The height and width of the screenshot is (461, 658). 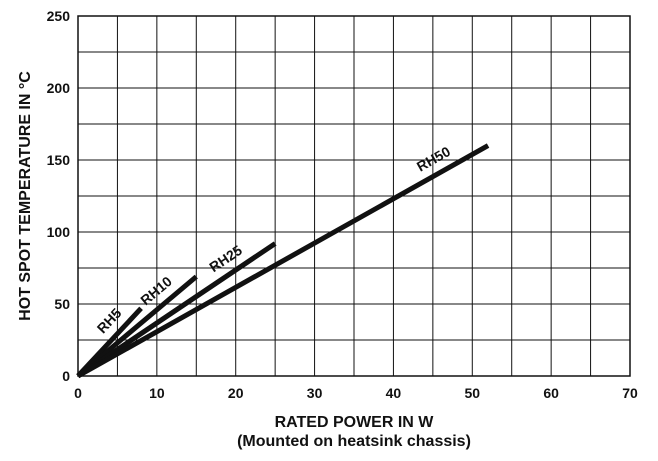 I want to click on series-line-rh10, so click(x=137, y=326).